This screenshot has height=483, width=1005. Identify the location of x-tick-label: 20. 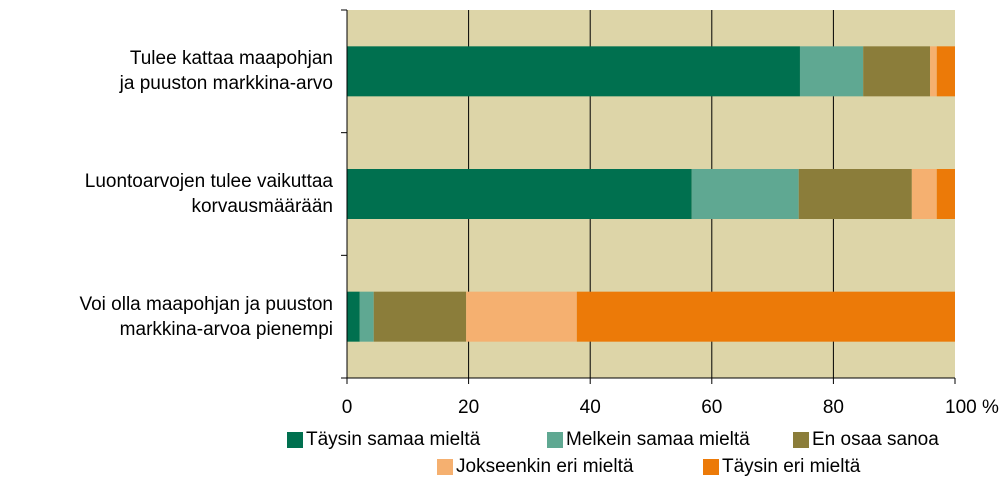
(468, 407).